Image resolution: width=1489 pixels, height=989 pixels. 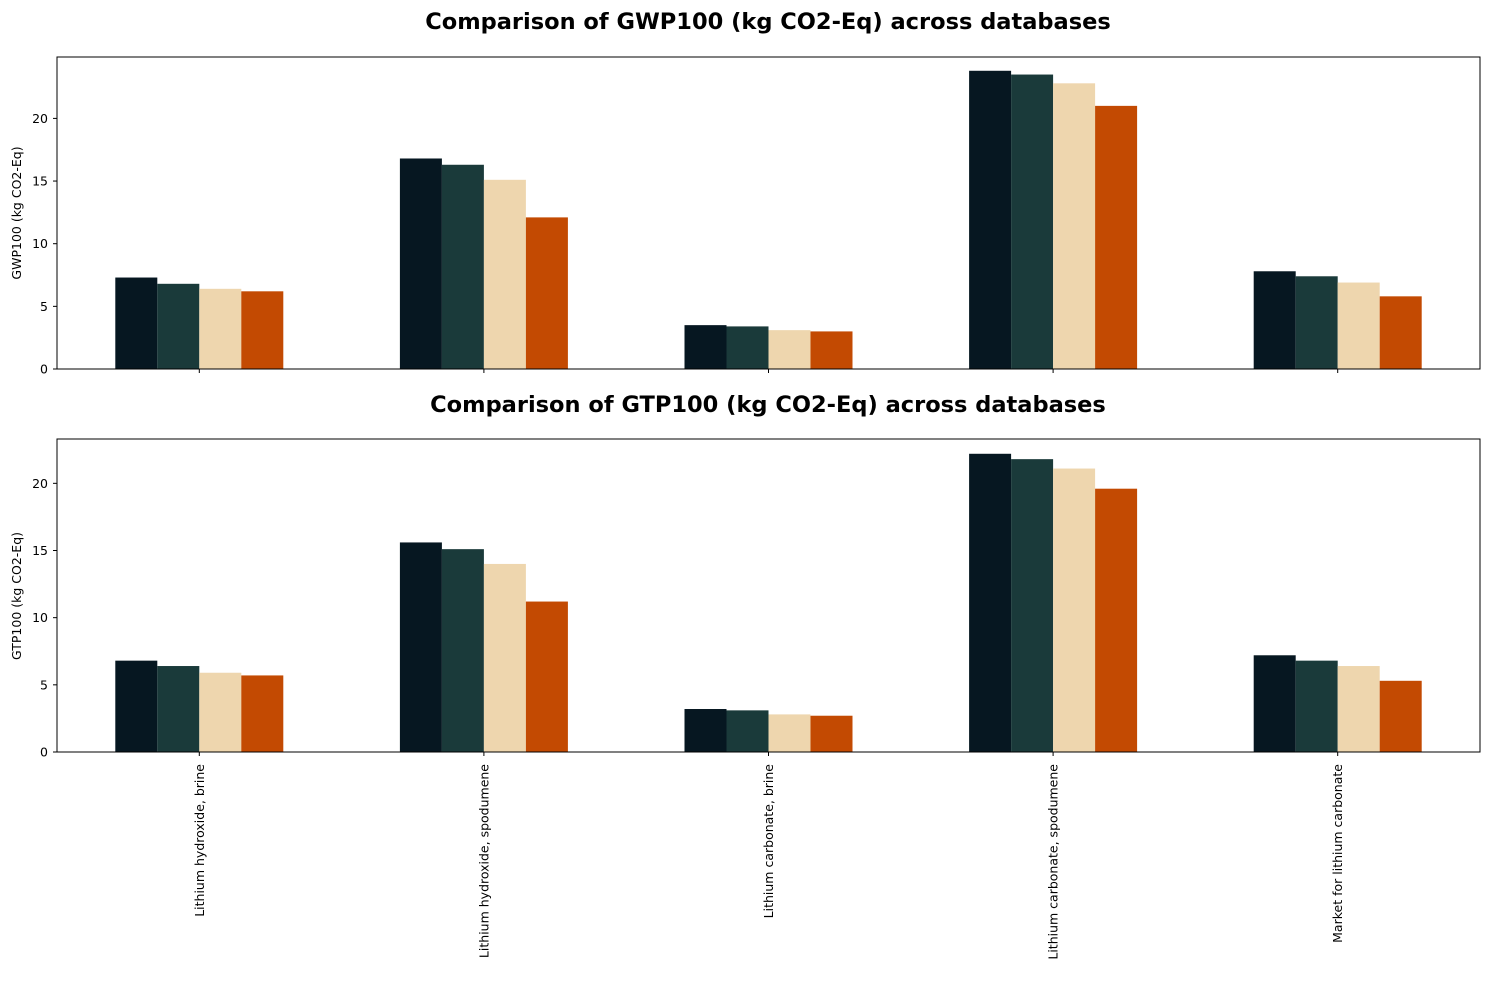 What do you see at coordinates (1337, 853) in the screenshot?
I see `x-tick-label: Market for lithium carbonate` at bounding box center [1337, 853].